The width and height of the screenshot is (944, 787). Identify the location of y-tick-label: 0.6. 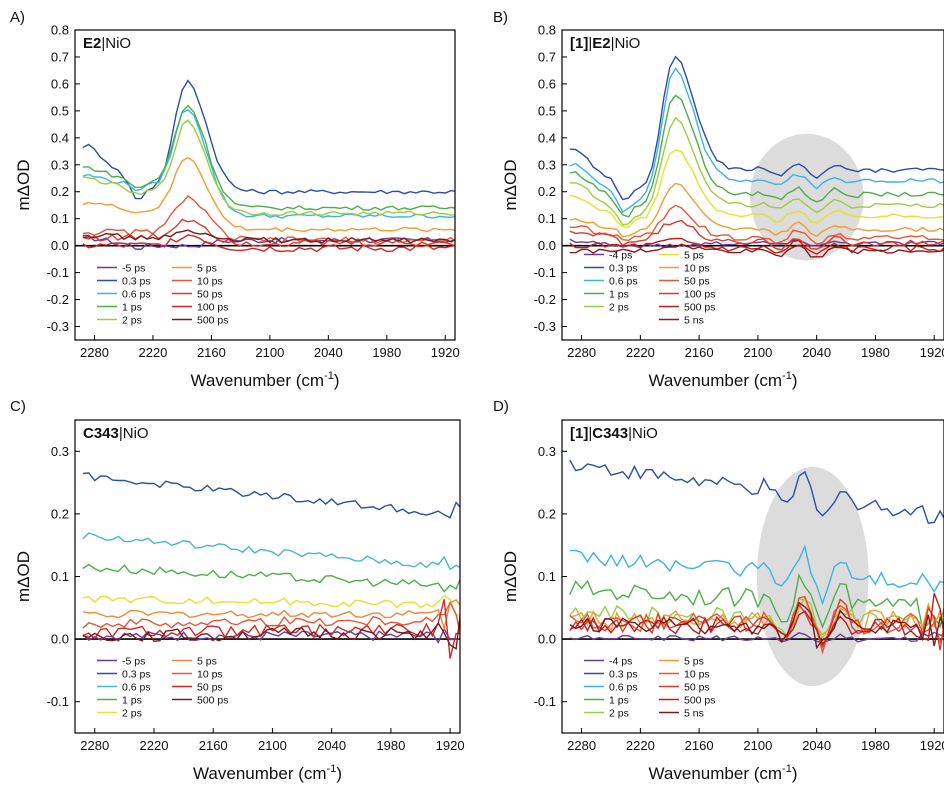
(60, 83).